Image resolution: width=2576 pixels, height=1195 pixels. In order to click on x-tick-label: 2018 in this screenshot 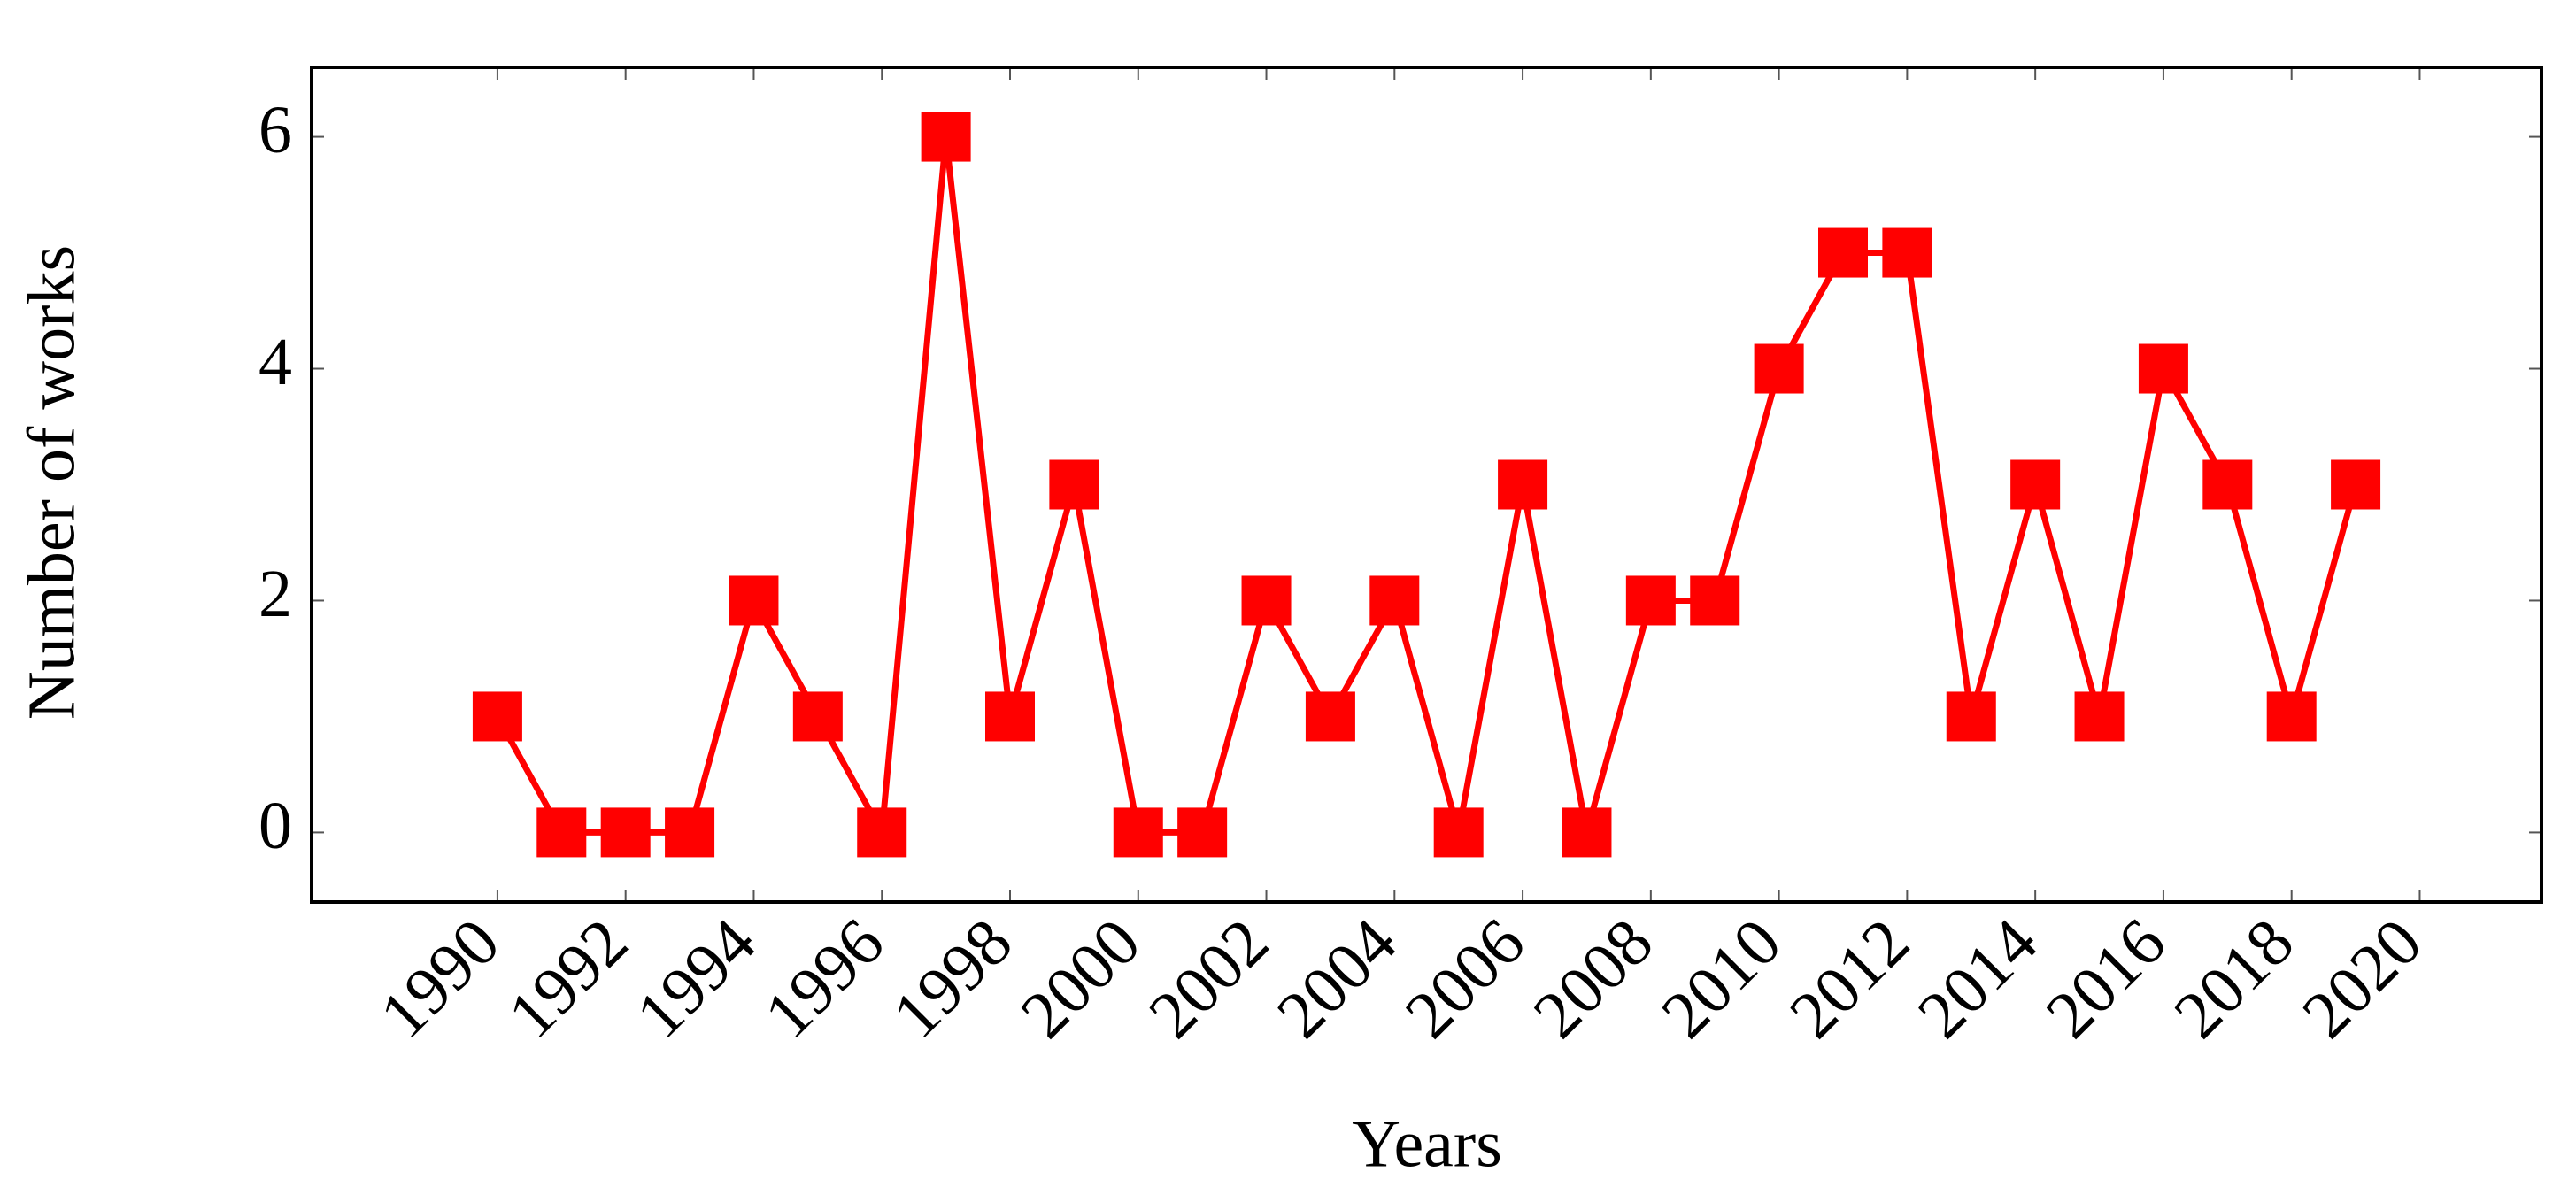, I will do `click(2234, 978)`.